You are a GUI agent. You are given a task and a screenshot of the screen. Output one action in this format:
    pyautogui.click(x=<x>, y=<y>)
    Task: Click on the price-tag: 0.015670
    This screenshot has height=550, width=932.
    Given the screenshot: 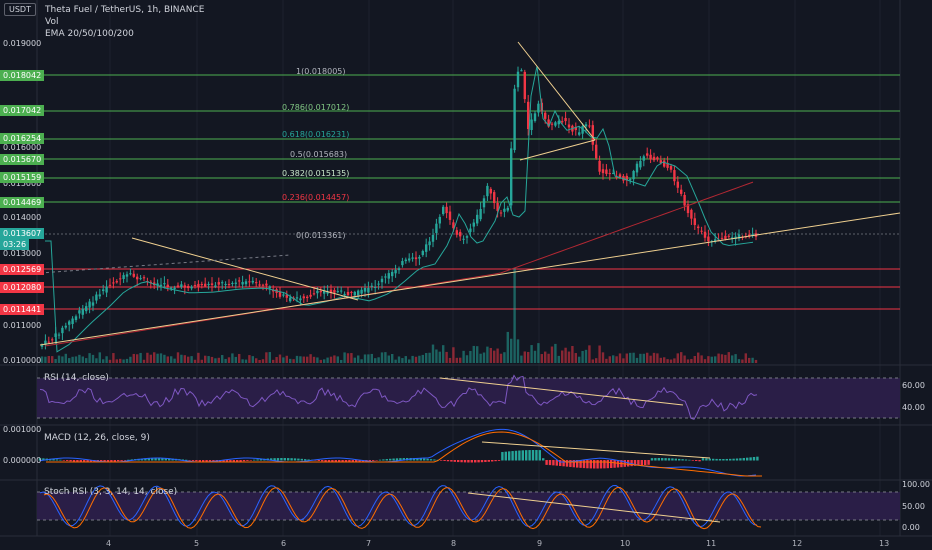 What is the action you would take?
    pyautogui.click(x=22, y=159)
    